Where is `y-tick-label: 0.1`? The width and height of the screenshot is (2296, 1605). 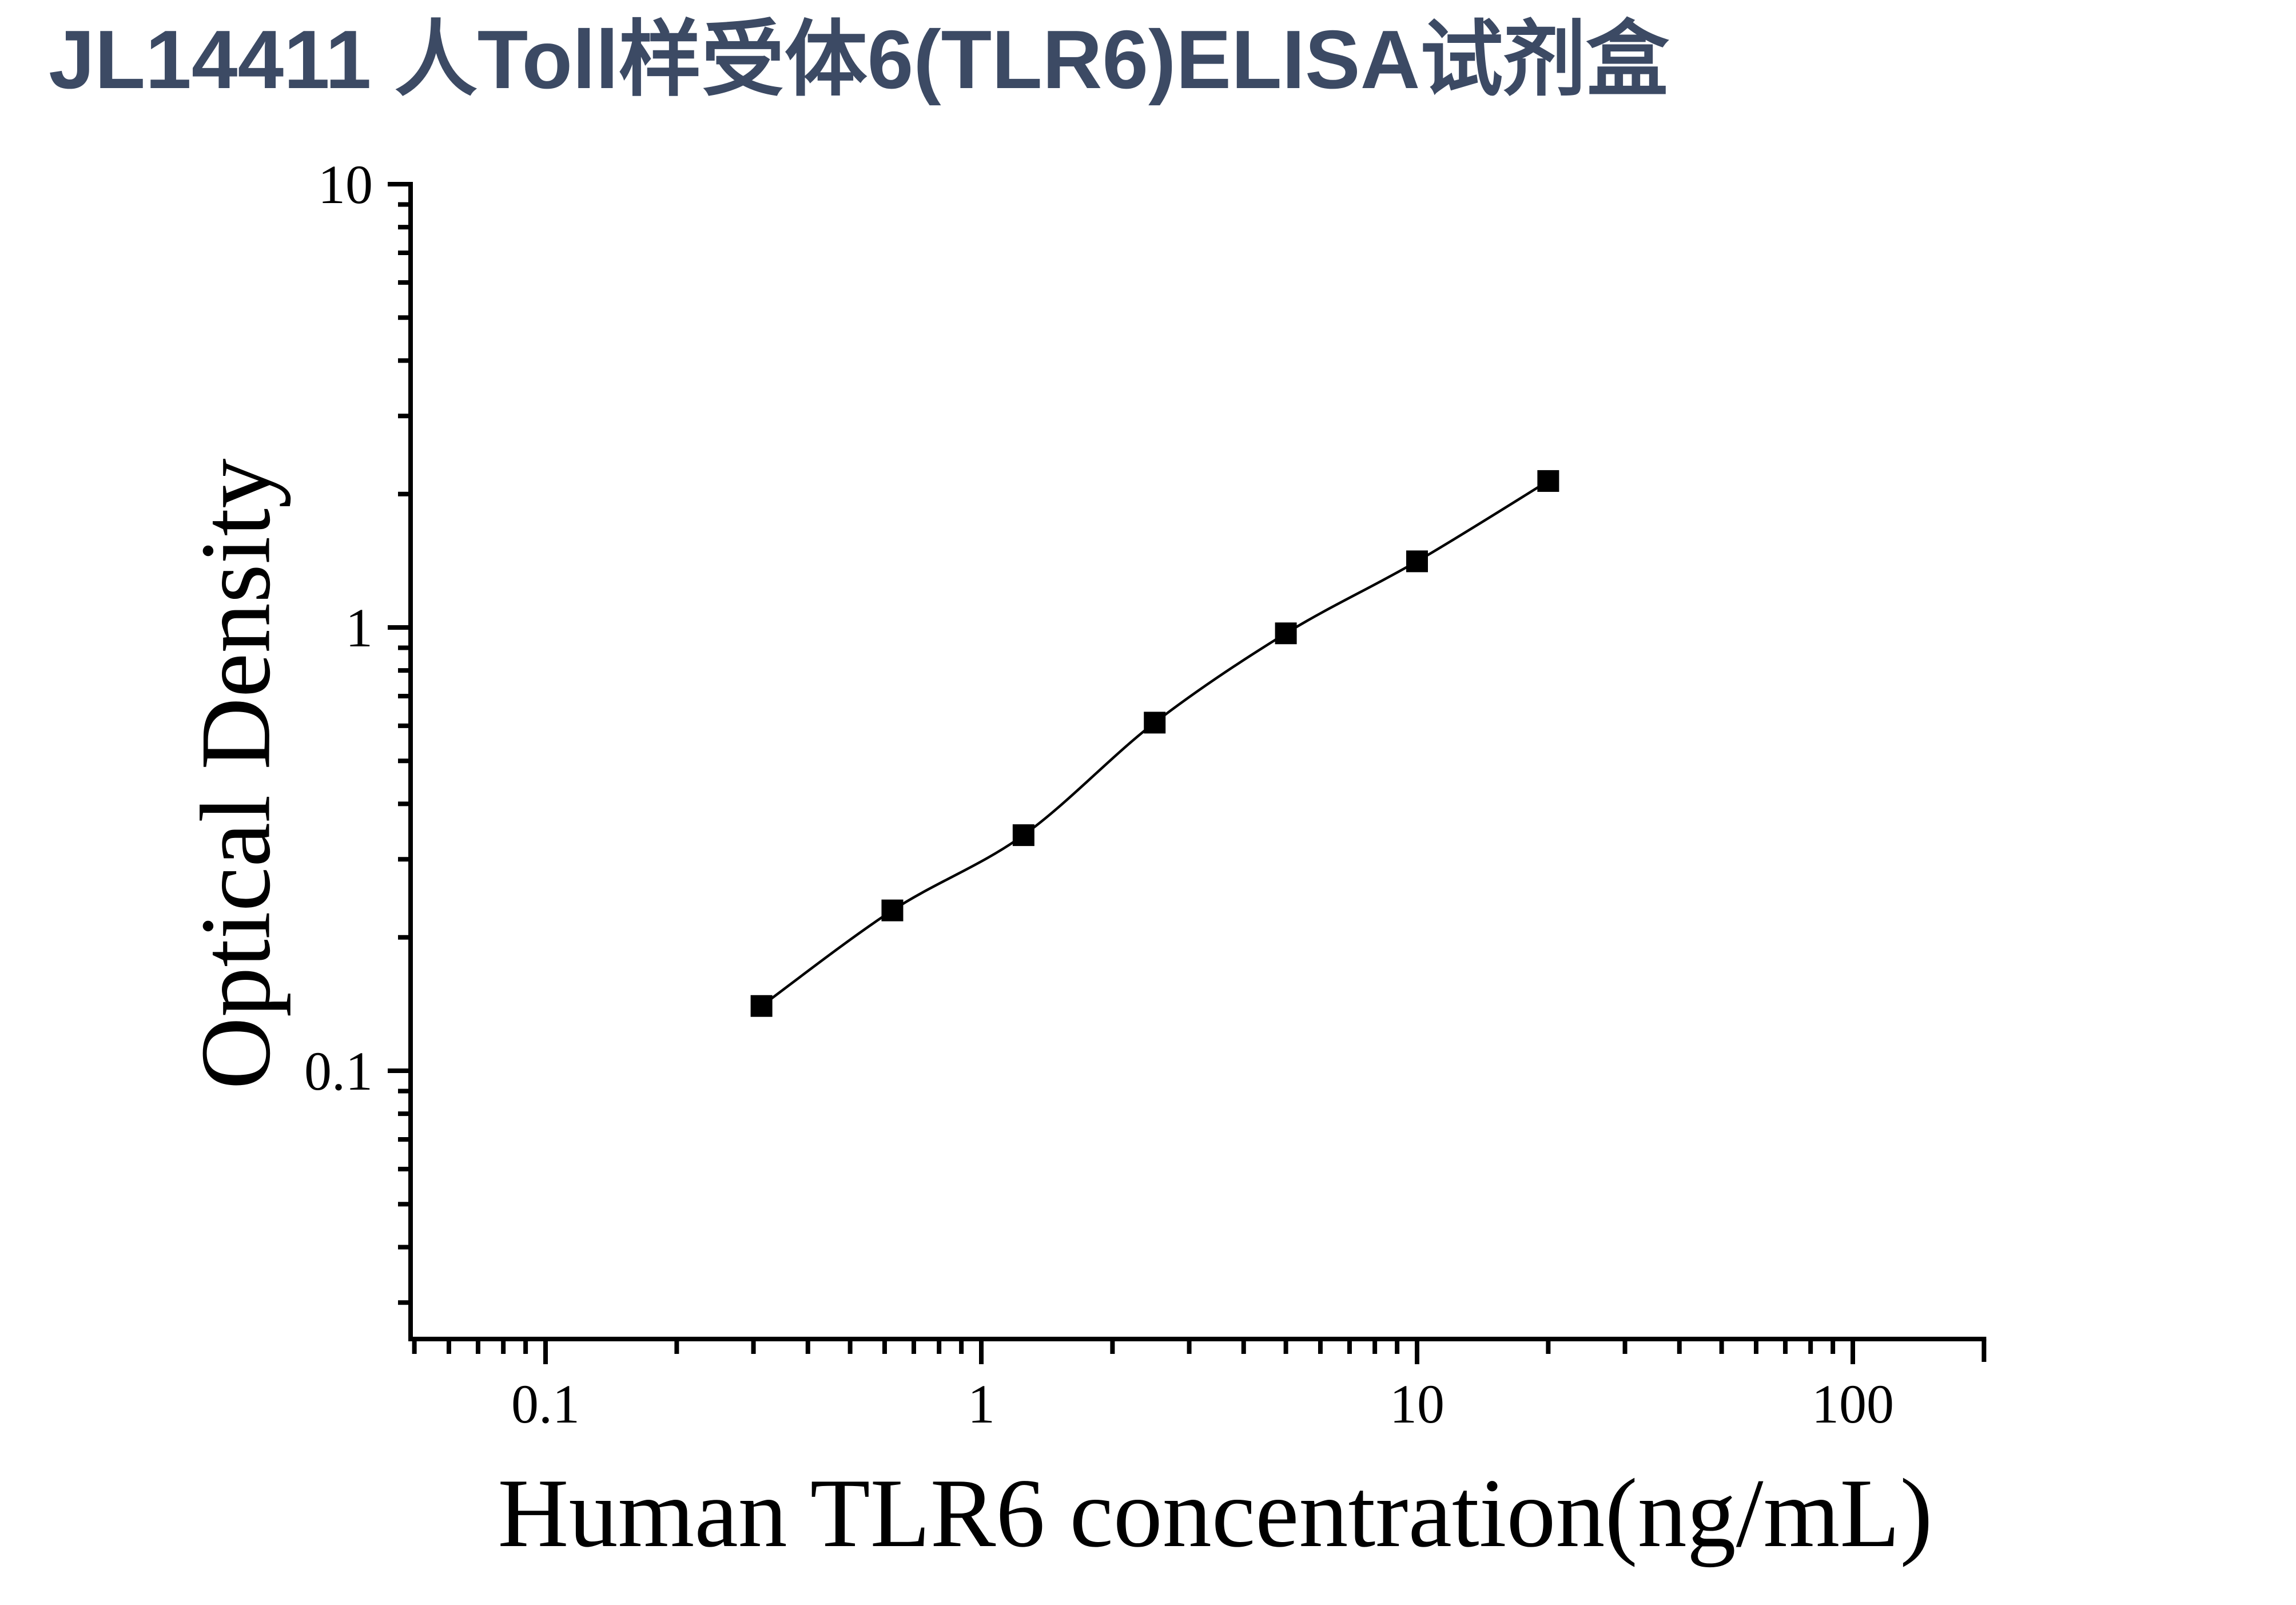 y-tick-label: 0.1 is located at coordinates (338, 1071).